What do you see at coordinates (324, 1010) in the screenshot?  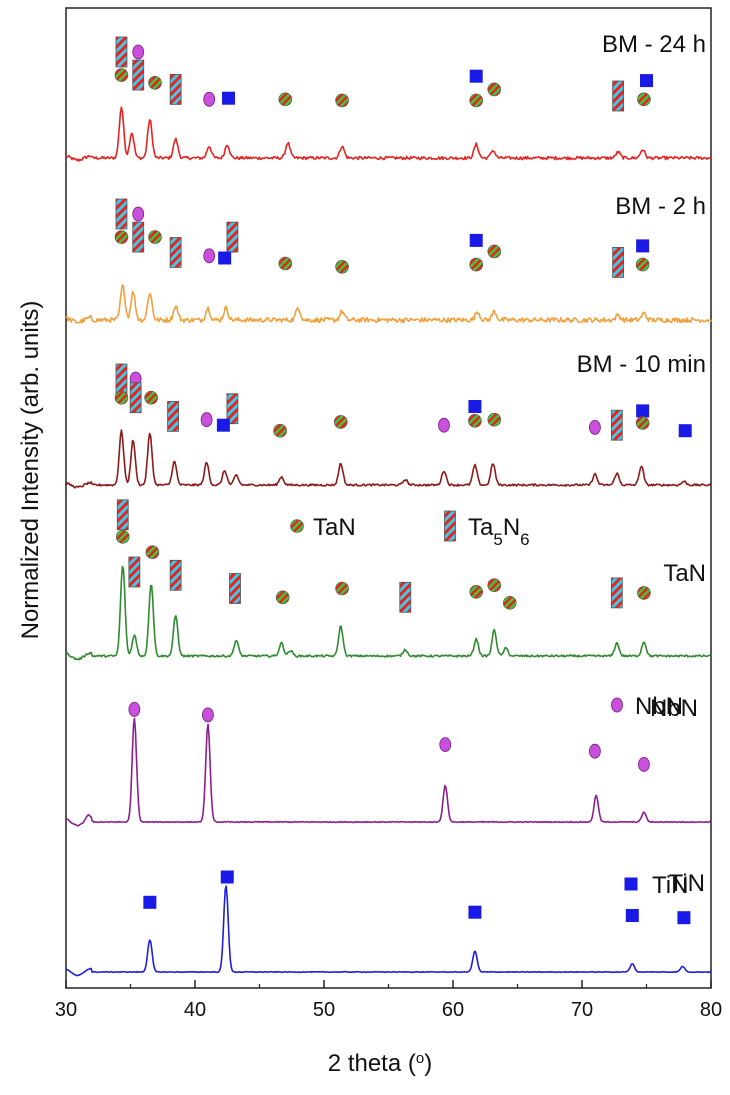 I see `x-tick-label-2: 50` at bounding box center [324, 1010].